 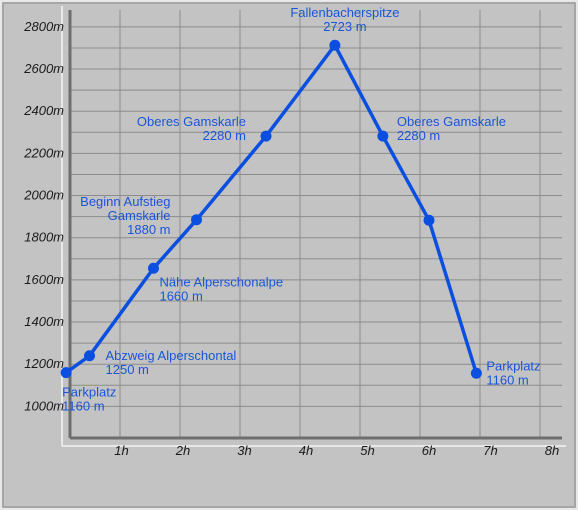 I want to click on waypoint-label: Beginn Aufstieg Gamskarle 1880 m, so click(x=125, y=215).